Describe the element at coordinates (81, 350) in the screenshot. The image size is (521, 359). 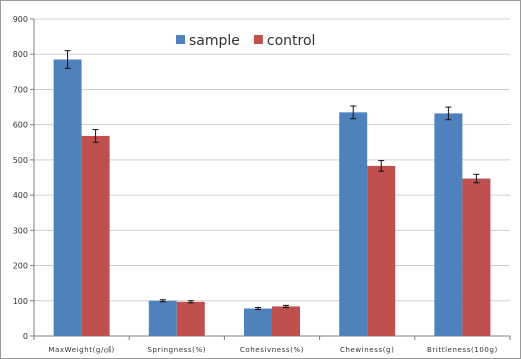
I see `category-label: MaxWeight(g/㎠)` at that location.